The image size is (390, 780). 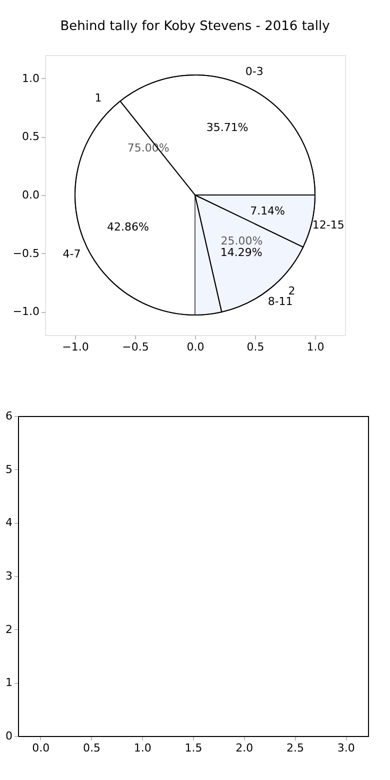 What do you see at coordinates (9, 416) in the screenshot?
I see `y-tick-label: 6` at bounding box center [9, 416].